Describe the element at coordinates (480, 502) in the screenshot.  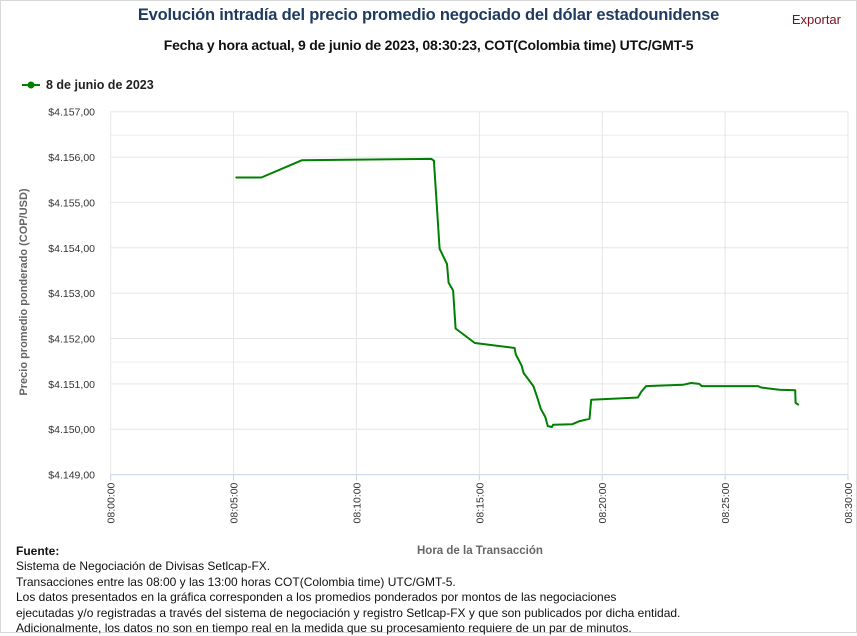
I see `x-tick-label: 08:15:00` at that location.